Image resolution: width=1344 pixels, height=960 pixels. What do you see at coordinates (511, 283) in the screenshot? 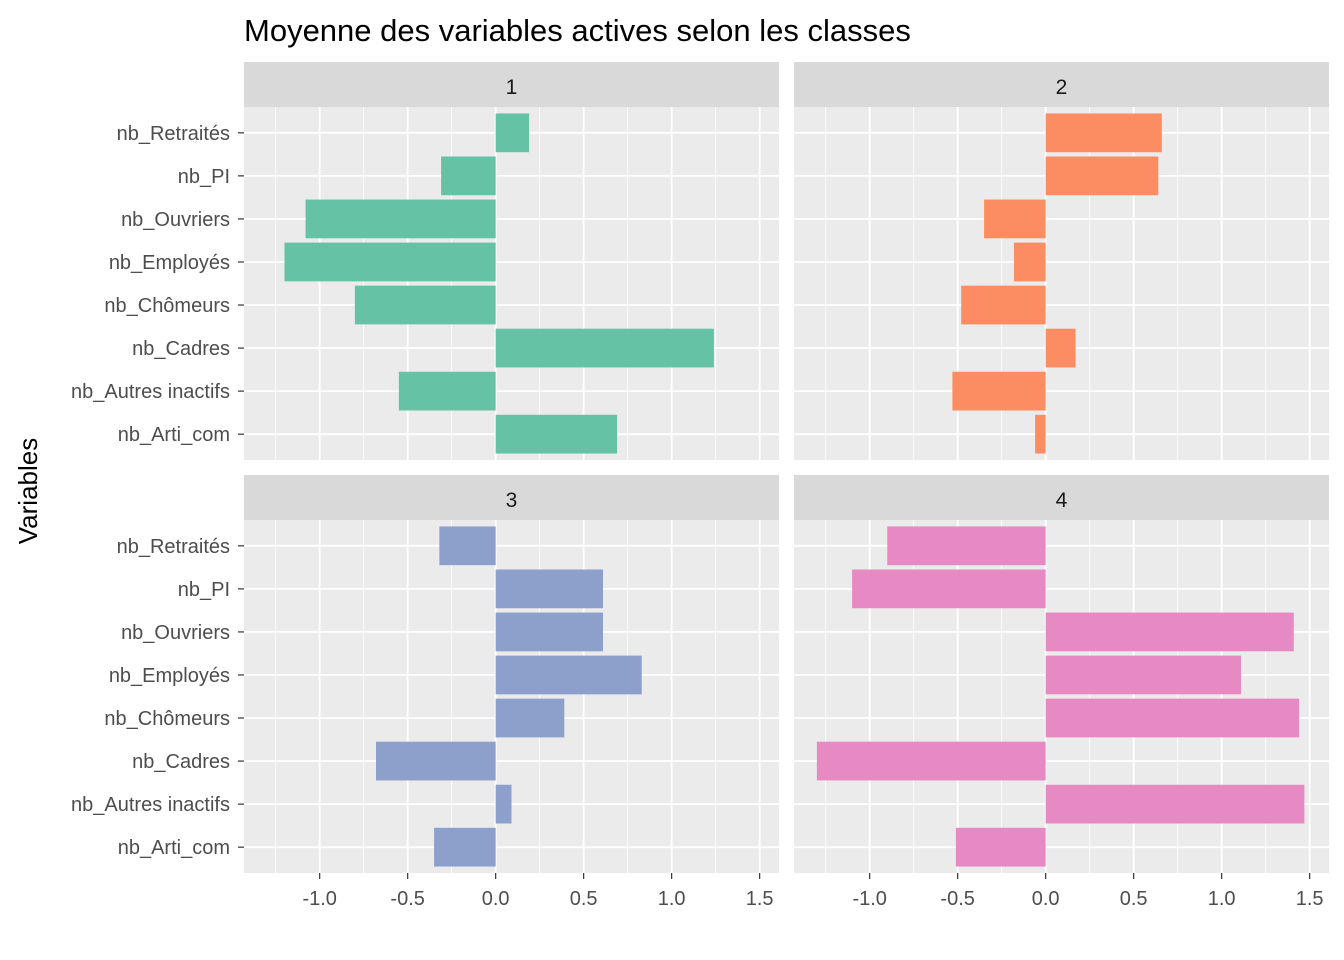
I see `plot-panel` at bounding box center [511, 283].